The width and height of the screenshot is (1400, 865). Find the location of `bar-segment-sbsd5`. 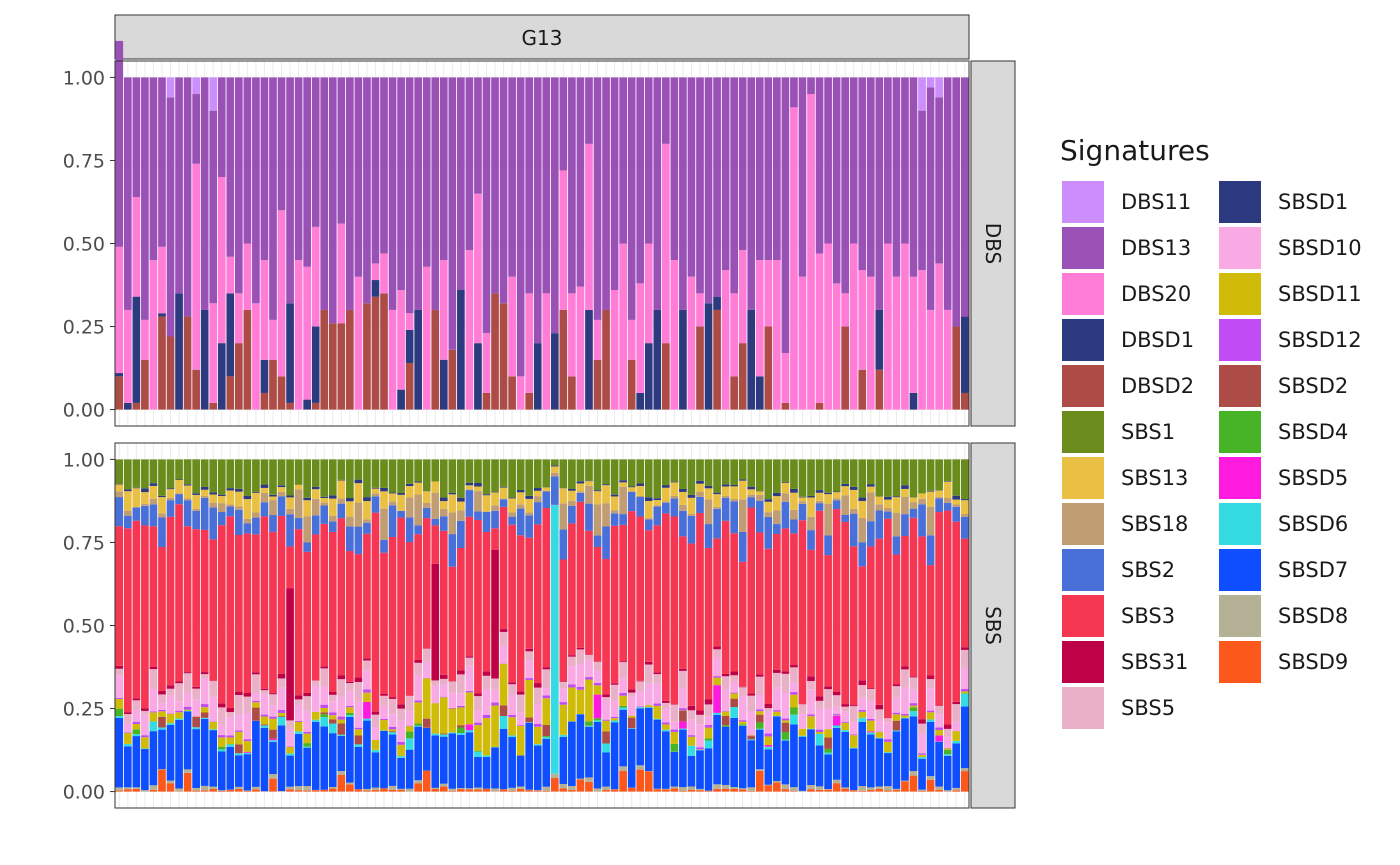

bar-segment-sbsd5 is located at coordinates (717, 699).